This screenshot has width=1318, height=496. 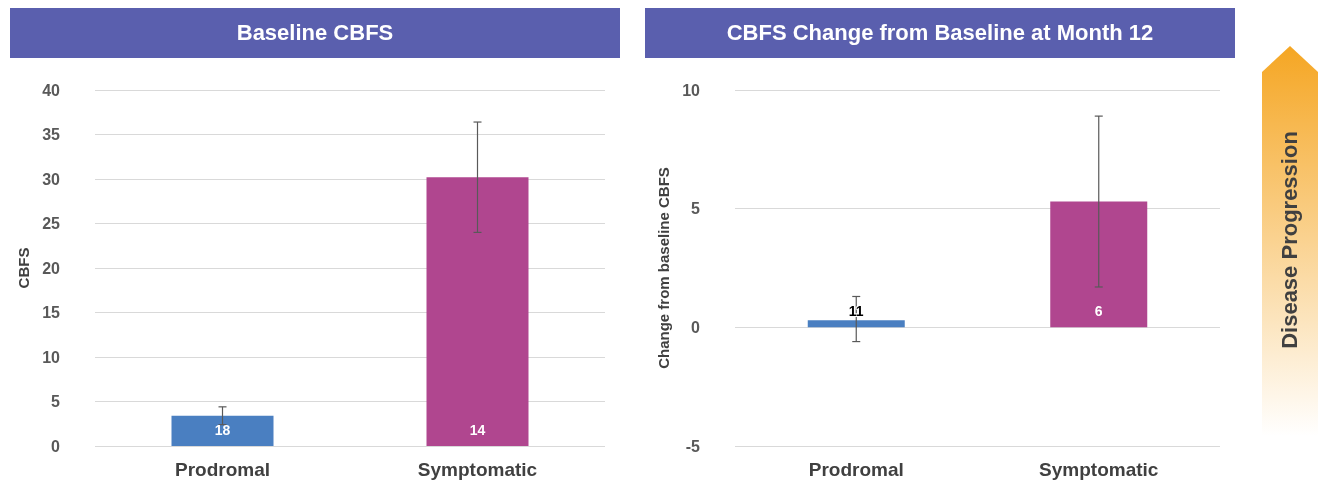 I want to click on annotation: 18, so click(x=222, y=430).